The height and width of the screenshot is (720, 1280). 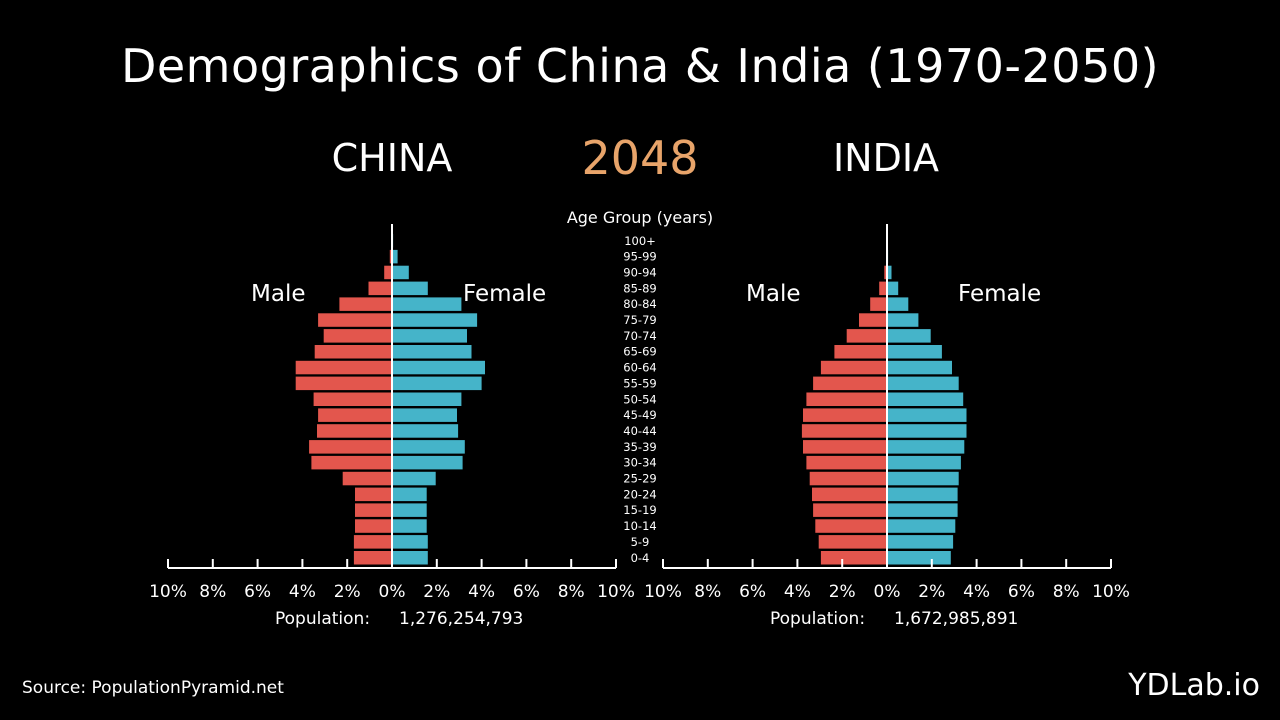 What do you see at coordinates (639, 526) in the screenshot?
I see `age-group-label: 10-14` at bounding box center [639, 526].